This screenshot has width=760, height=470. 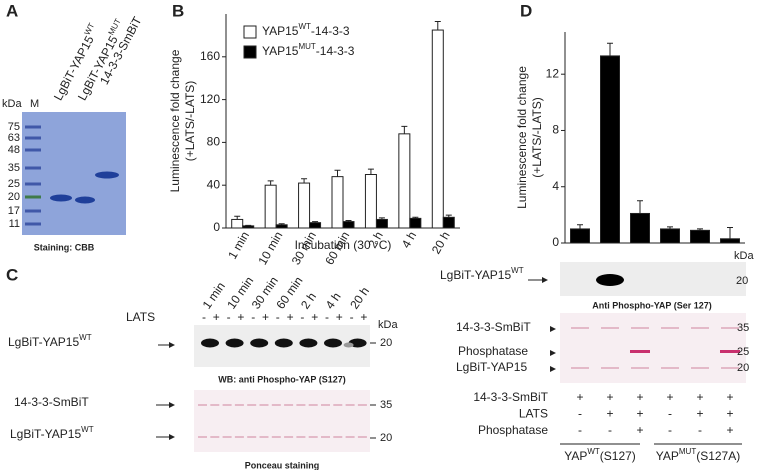 I want to click on blot, so click(x=282, y=421).